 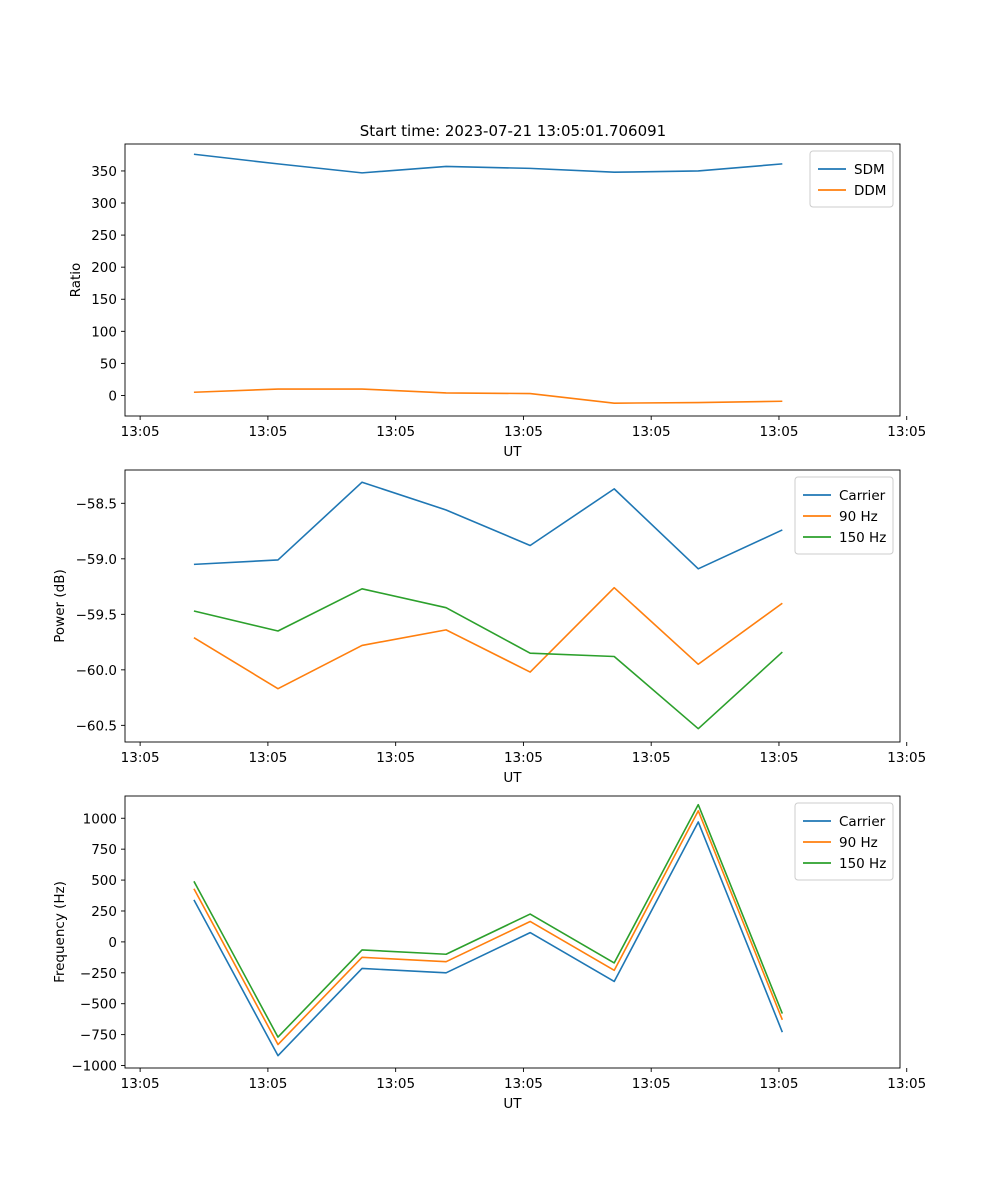 What do you see at coordinates (76, 280) in the screenshot?
I see `y-axis-label: Ratio` at bounding box center [76, 280].